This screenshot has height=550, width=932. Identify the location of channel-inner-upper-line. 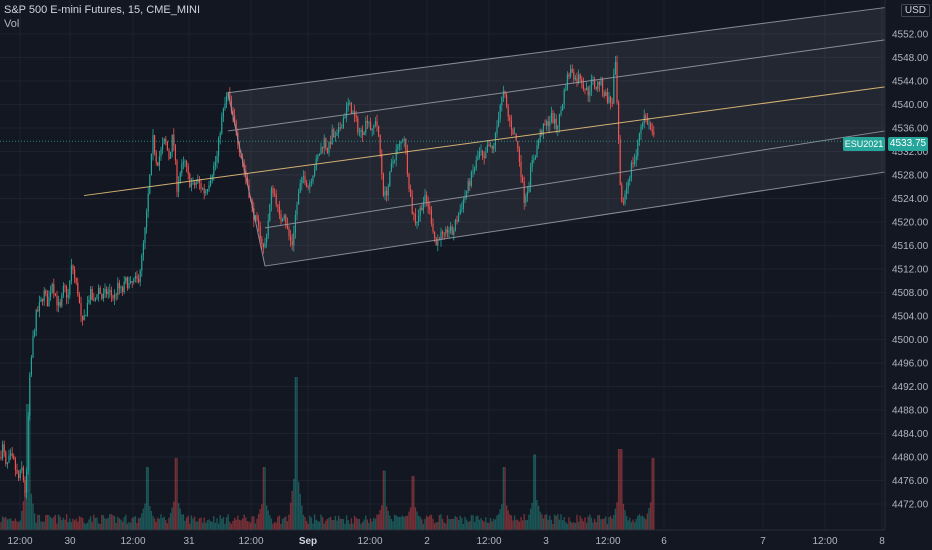
(556, 85).